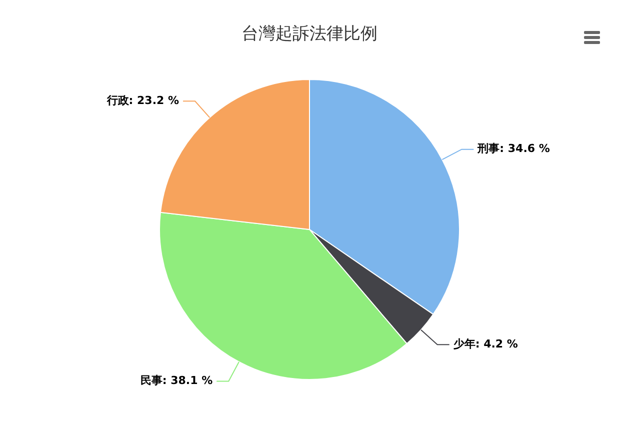 This screenshot has width=619, height=430. I want to click on slice-label: 少年: 4.2 %, so click(485, 343).